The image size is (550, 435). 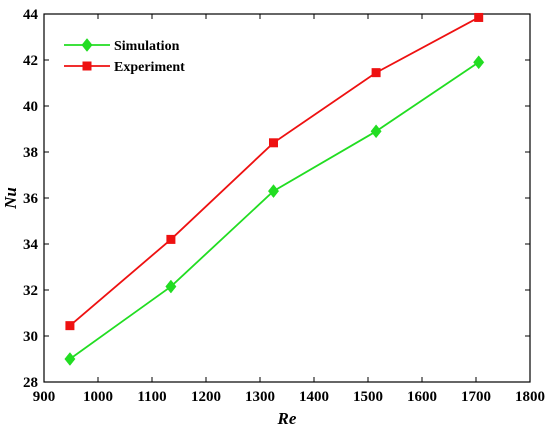 What do you see at coordinates (30, 337) in the screenshot?
I see `y-tick-label: 30` at bounding box center [30, 337].